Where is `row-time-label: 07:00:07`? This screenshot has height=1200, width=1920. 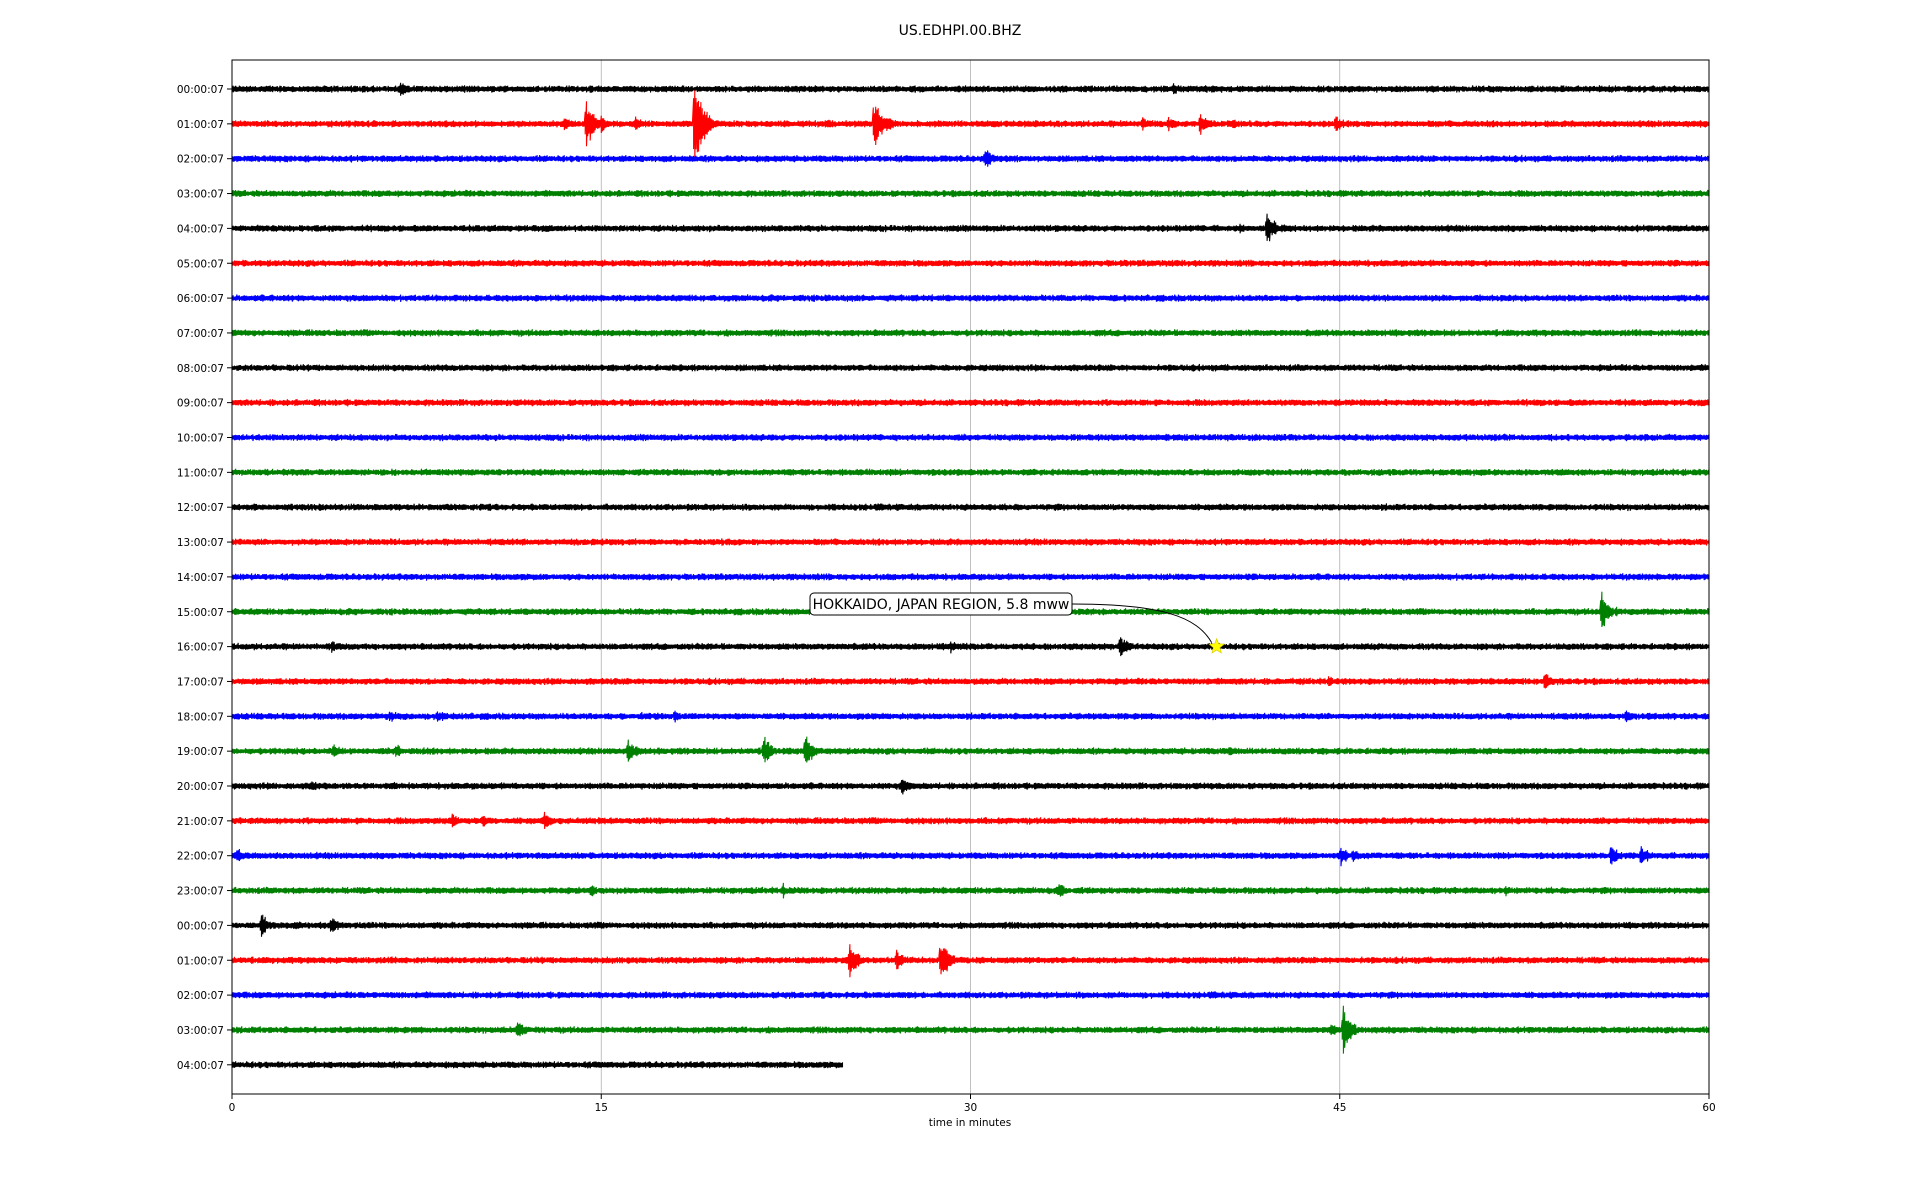 row-time-label: 07:00:07 is located at coordinates (200, 334).